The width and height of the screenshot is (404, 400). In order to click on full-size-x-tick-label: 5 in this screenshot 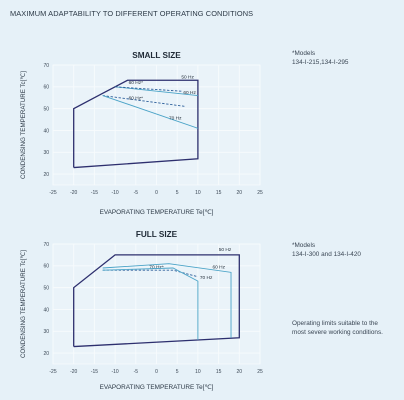, I will do `click(177, 372)`.